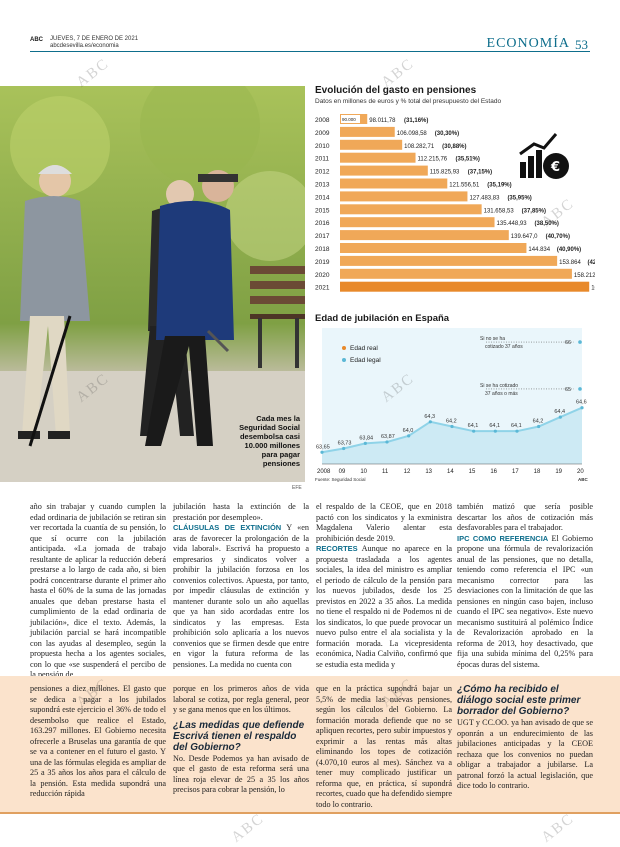 The image size is (620, 847). Describe the element at coordinates (322, 223) in the screenshot. I see `bar-year-label: 2016` at that location.